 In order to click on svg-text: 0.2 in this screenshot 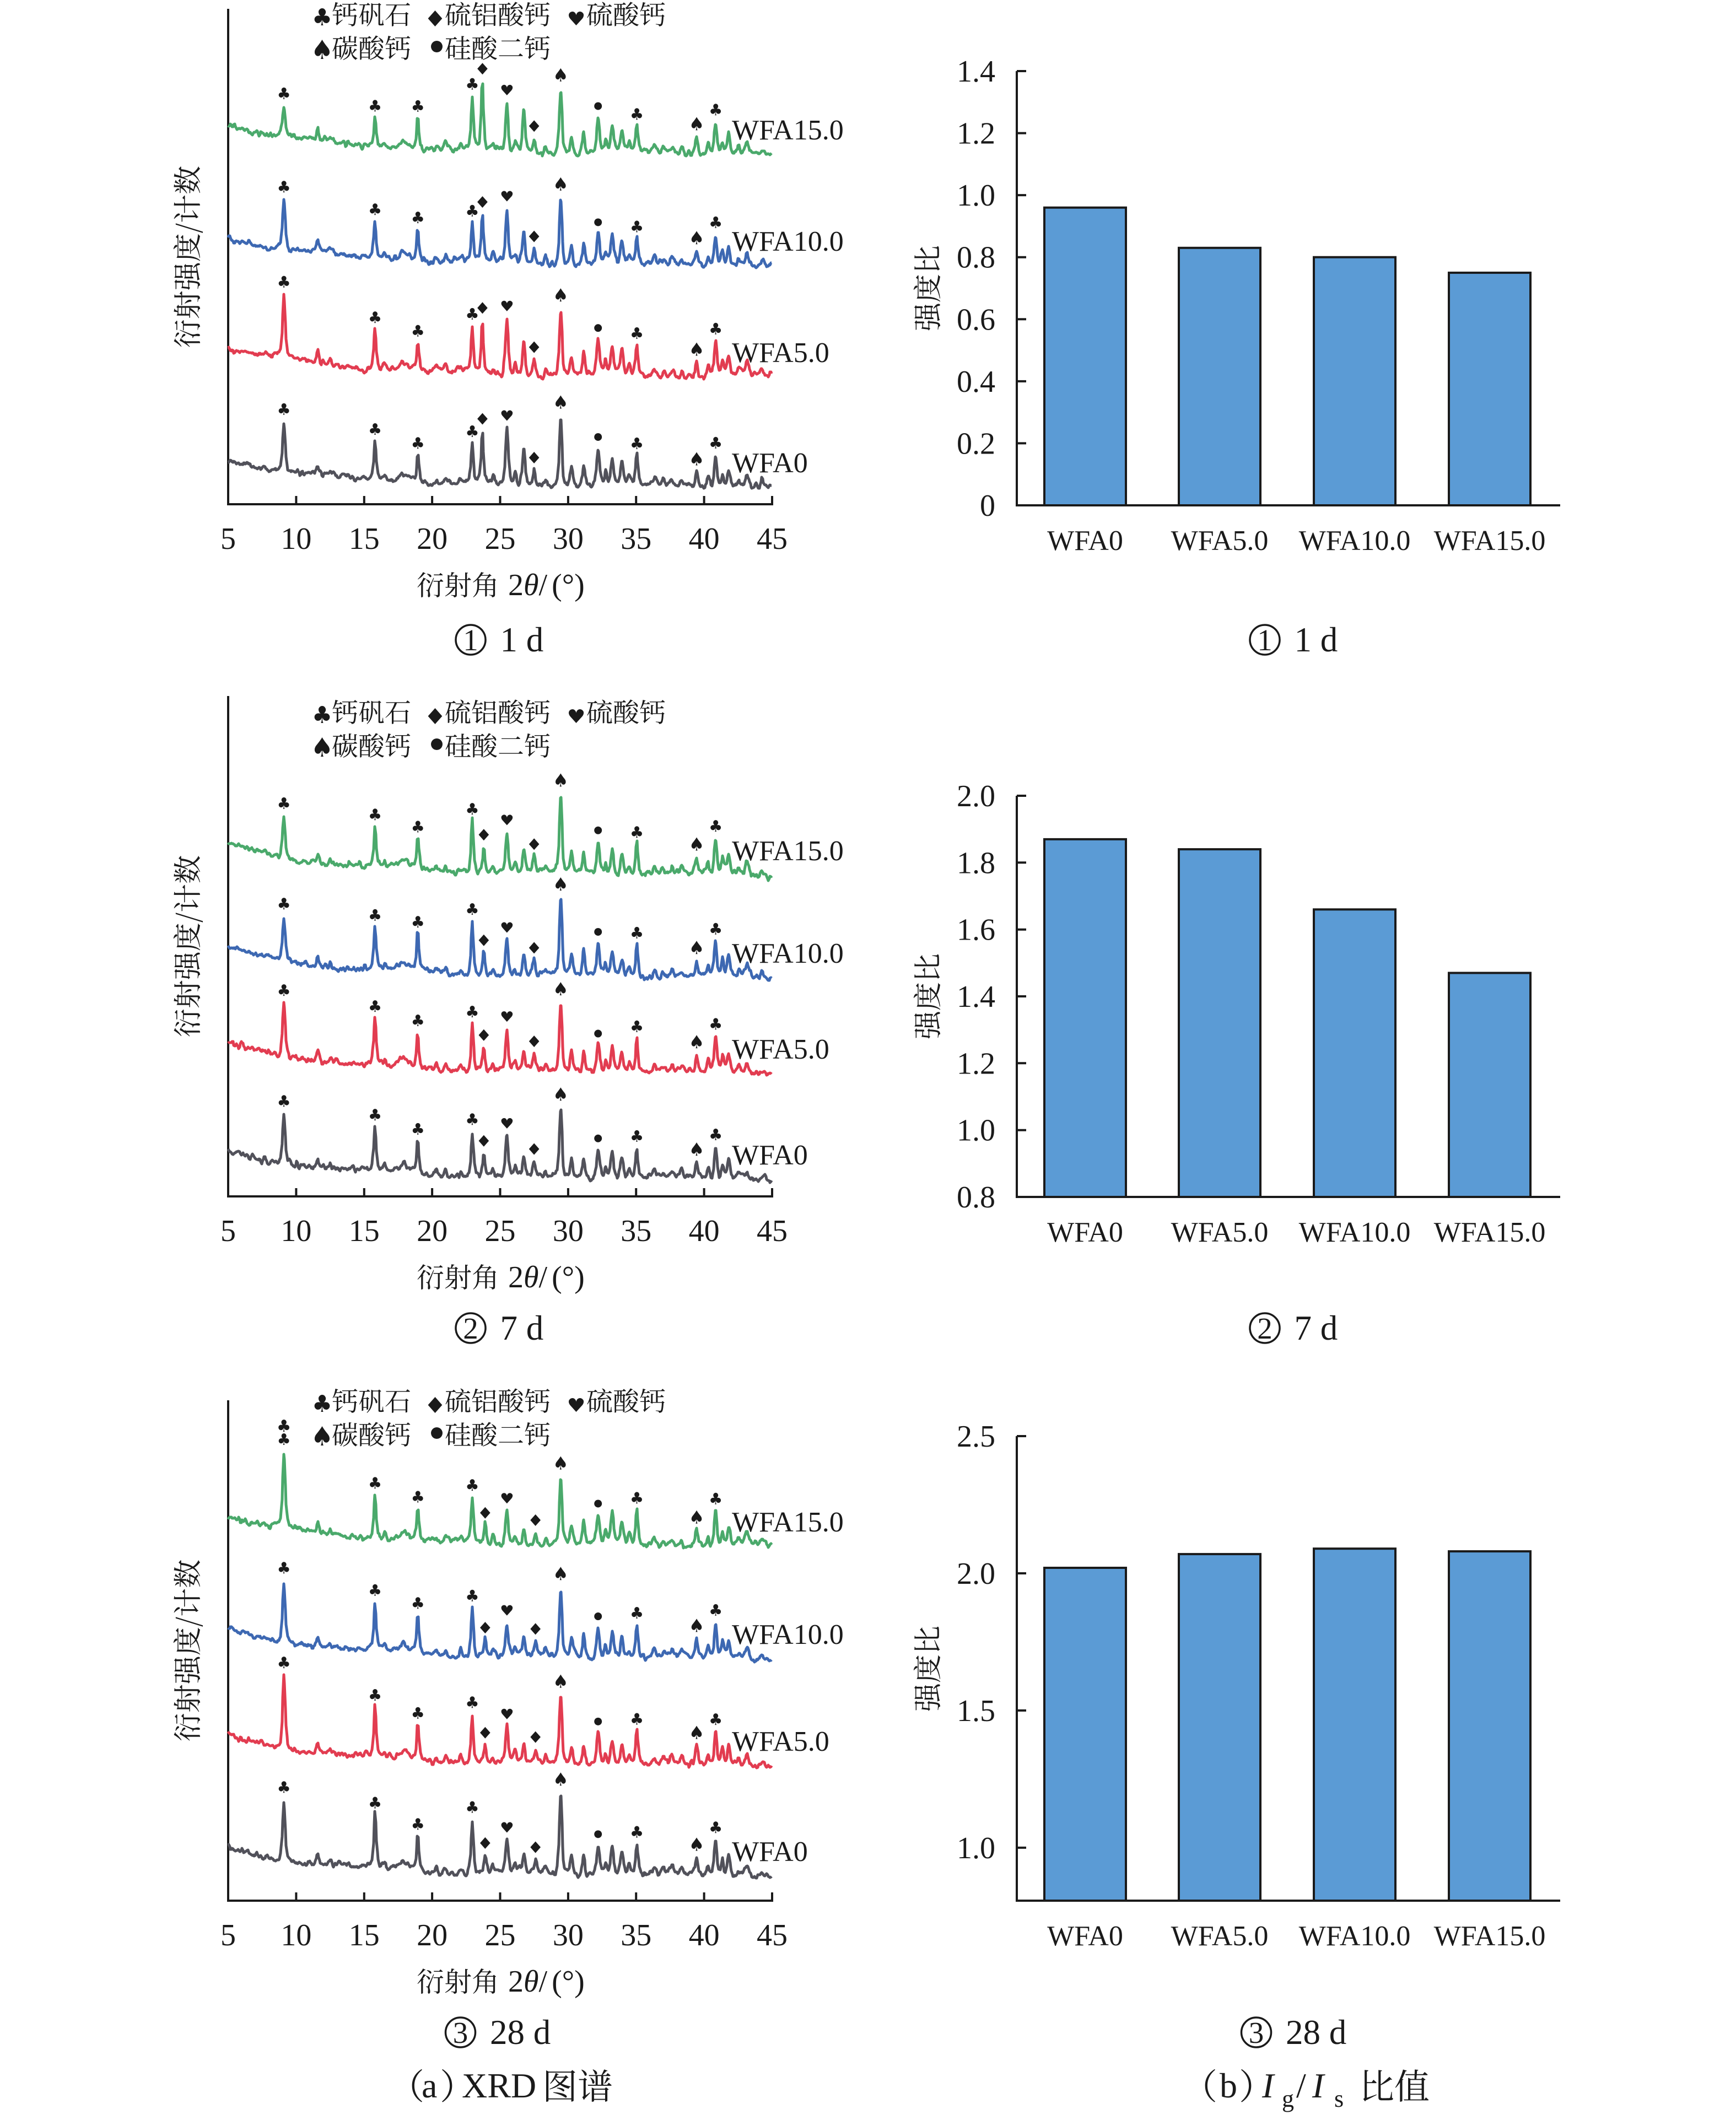, I will do `click(976, 444)`.